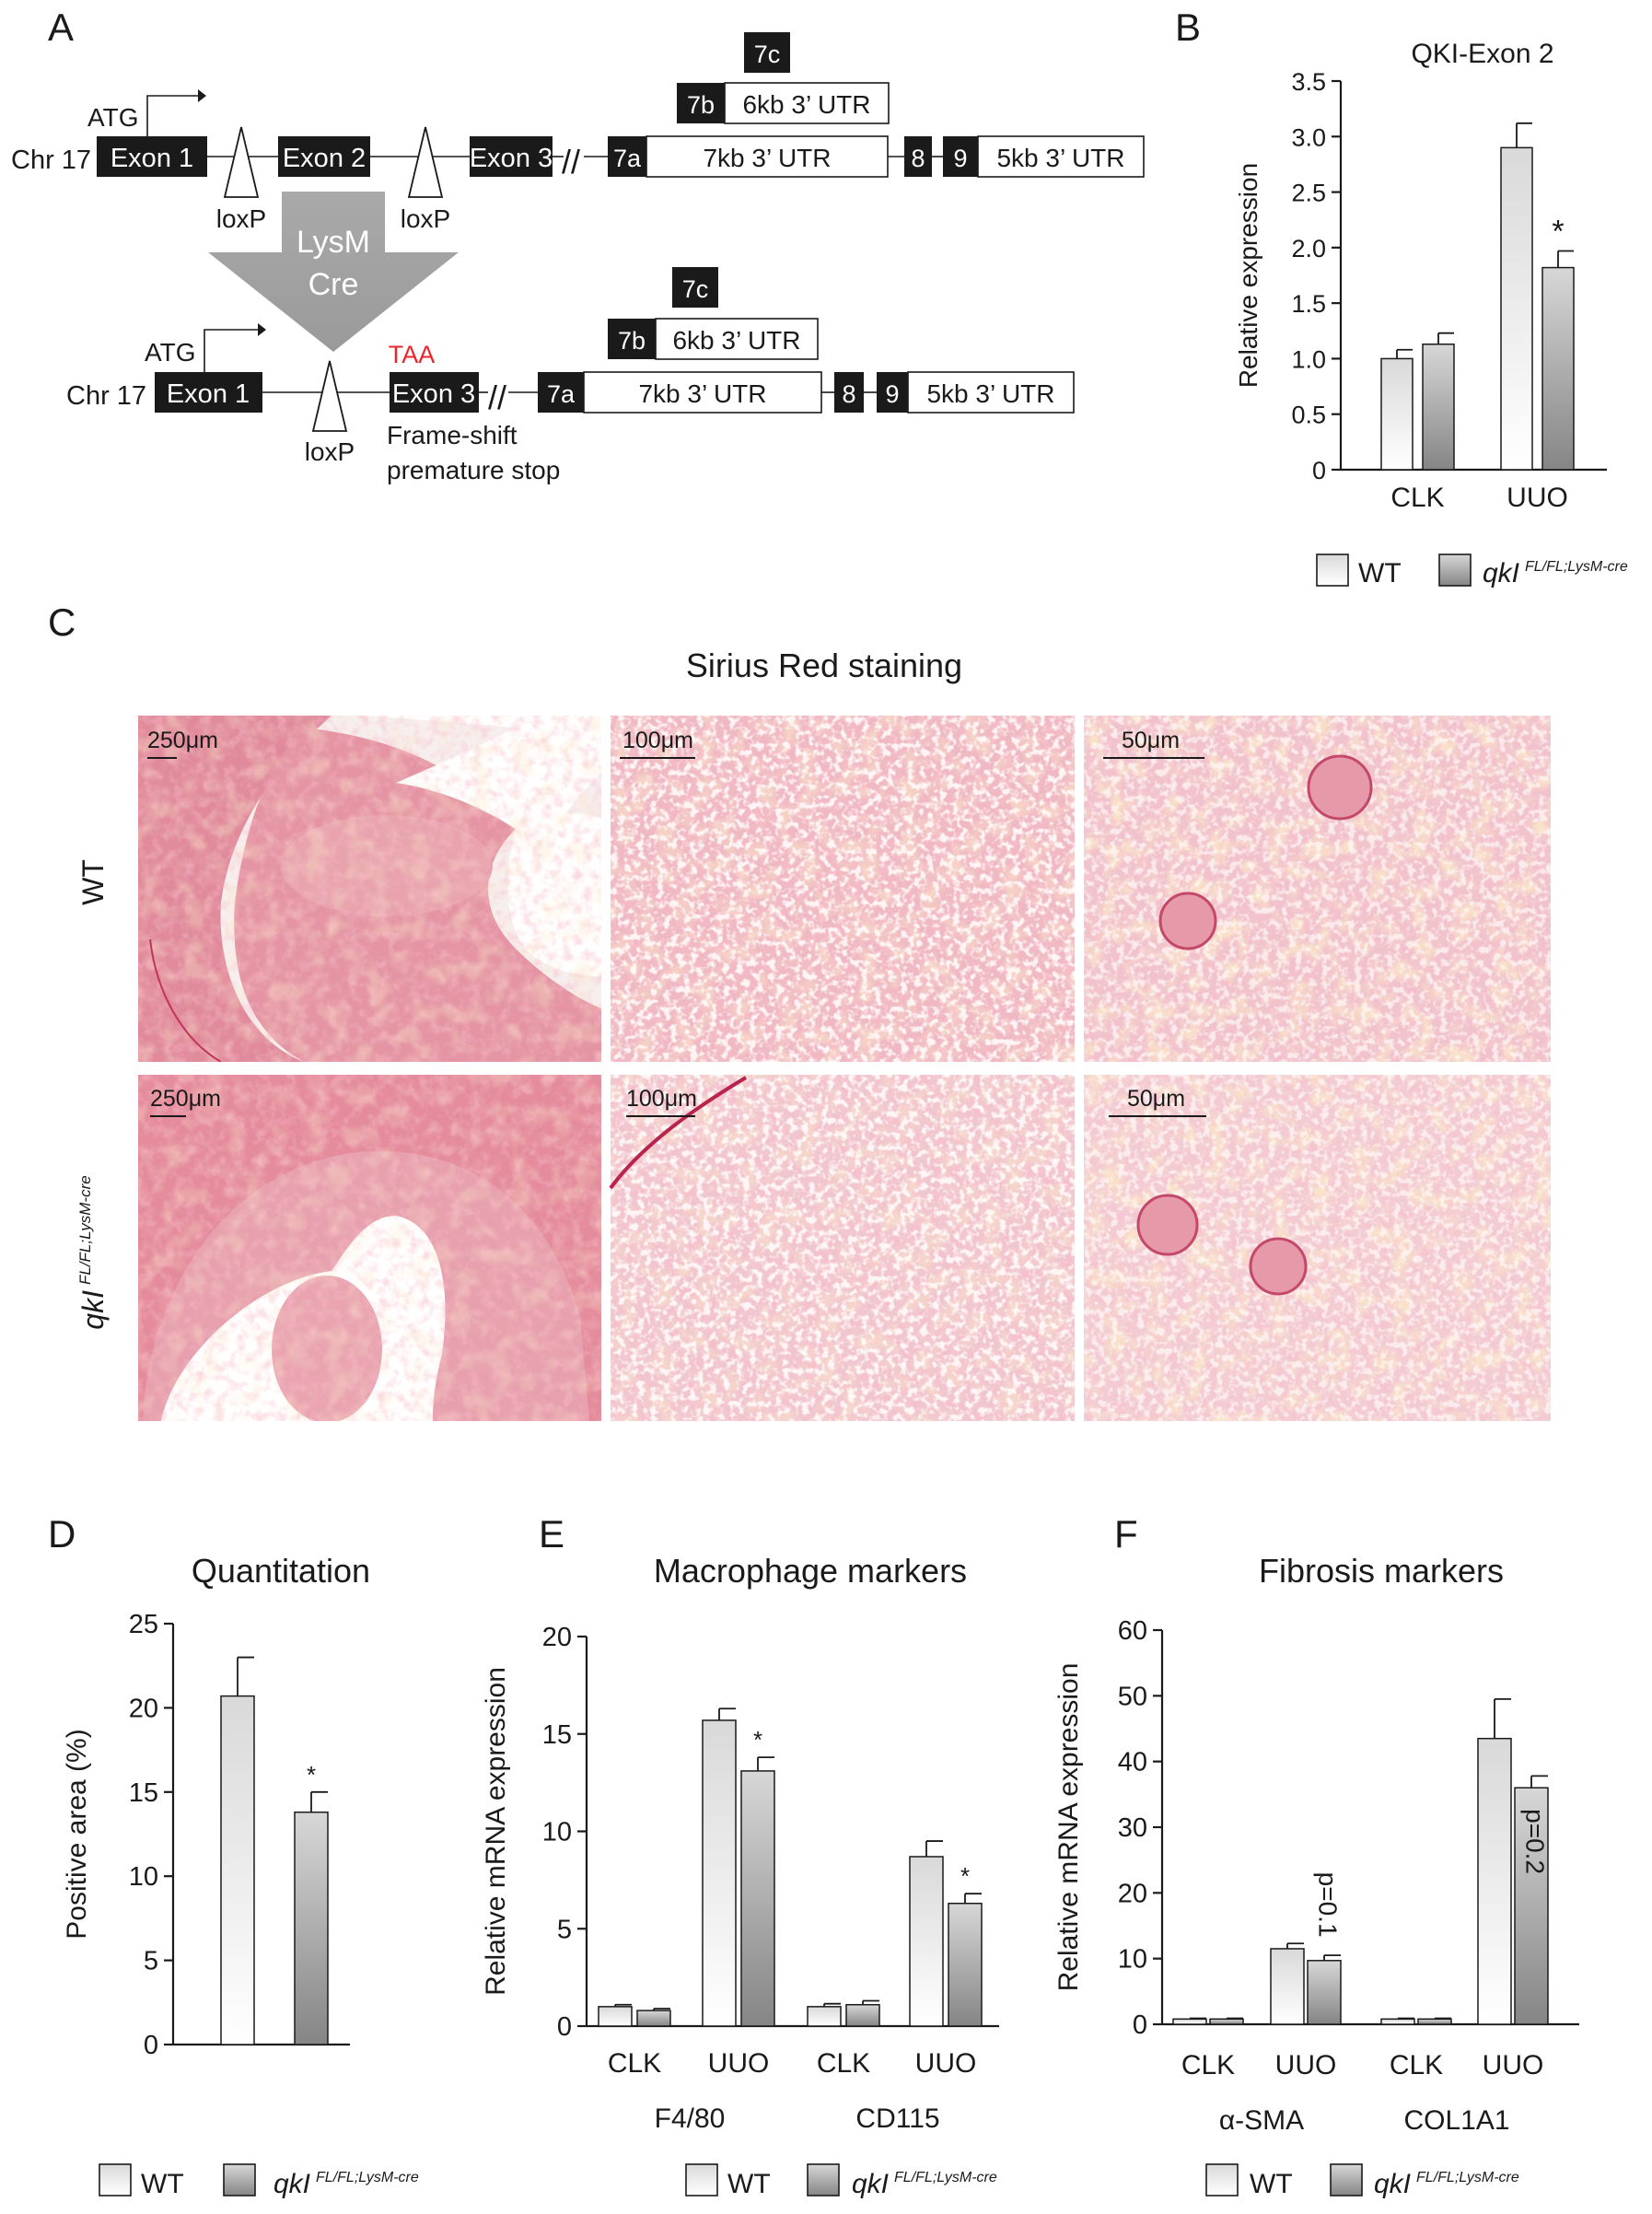 Image resolution: width=1652 pixels, height=2214 pixels. I want to click on y-tick-label: 30, so click(1132, 1828).